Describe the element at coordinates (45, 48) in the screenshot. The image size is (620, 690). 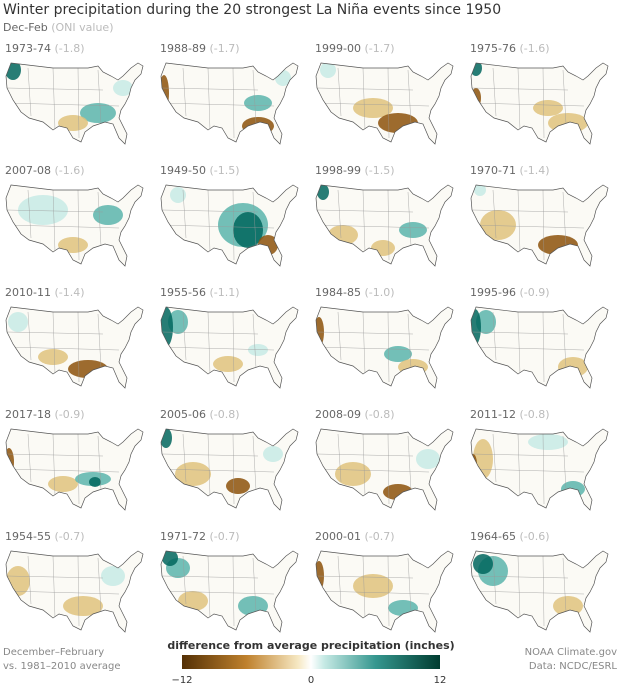
I see `panel-label: 1973-74 (-1.8)` at that location.